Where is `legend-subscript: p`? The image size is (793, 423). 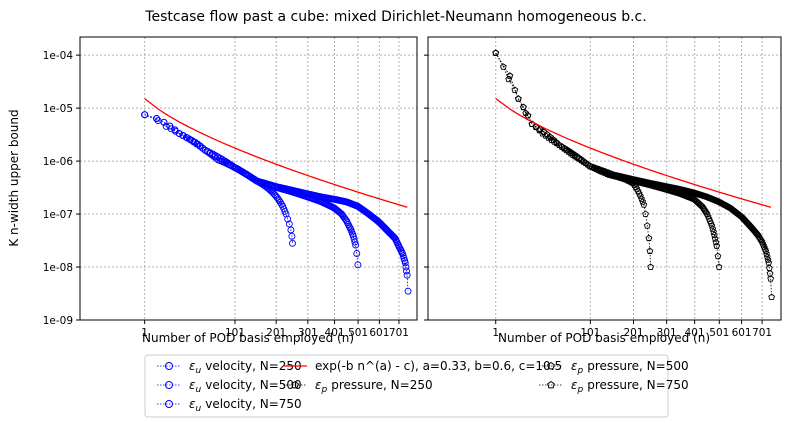
legend-subscript: p is located at coordinates (324, 390).